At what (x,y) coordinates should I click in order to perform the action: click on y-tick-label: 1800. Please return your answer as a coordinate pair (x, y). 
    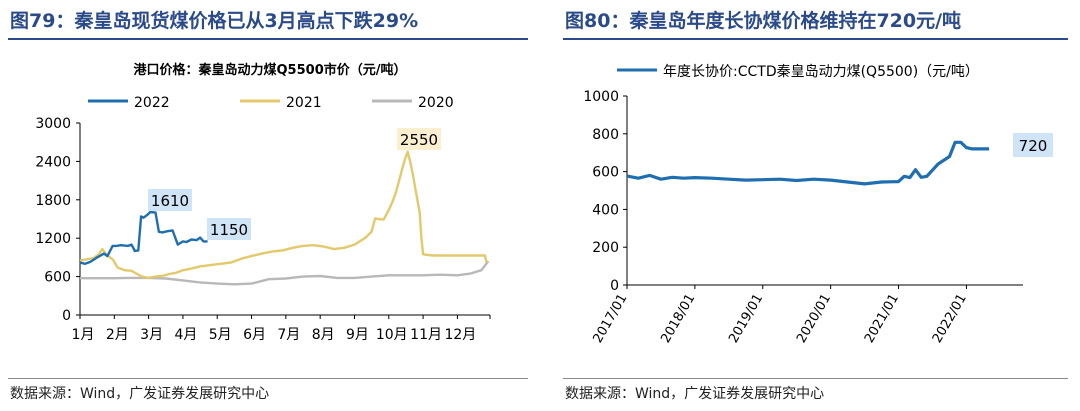
    Looking at the image, I should click on (53, 201).